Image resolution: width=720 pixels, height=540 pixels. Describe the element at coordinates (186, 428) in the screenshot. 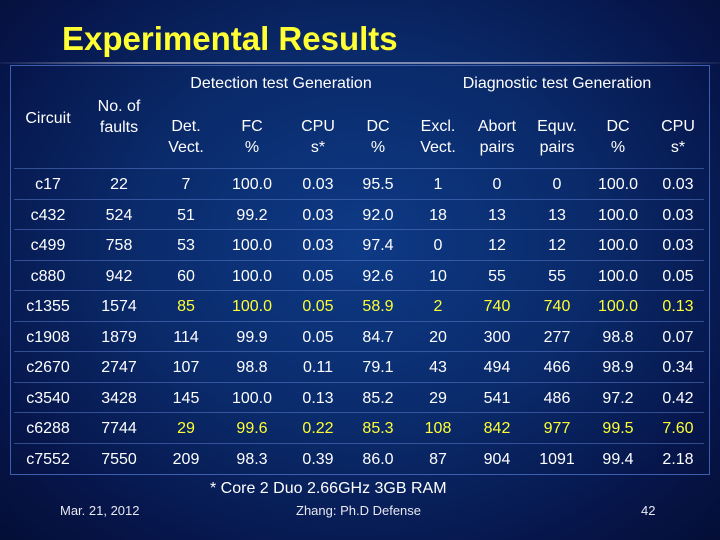

I see `cell-det-vect: 29` at that location.